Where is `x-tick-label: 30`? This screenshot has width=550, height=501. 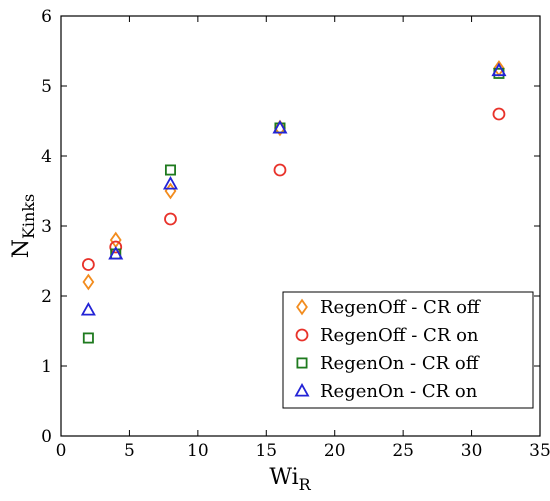 x-tick-label: 30 is located at coordinates (472, 451).